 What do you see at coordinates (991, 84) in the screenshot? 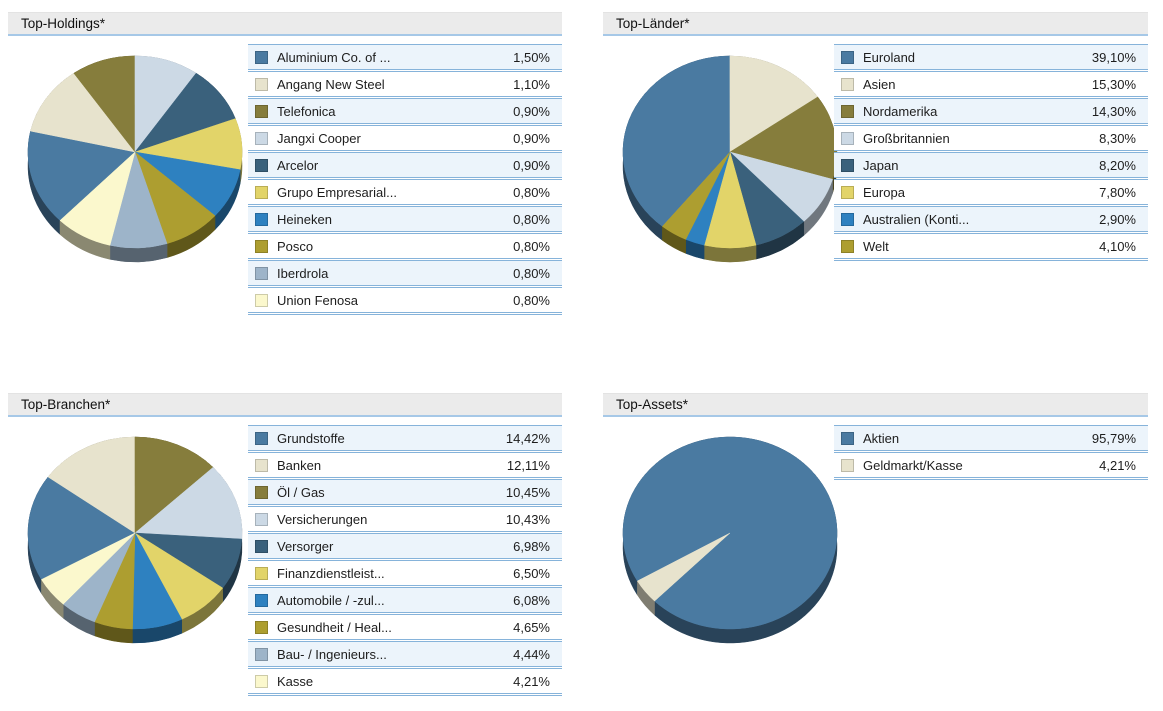
I see `legend-row: Asien 15,30%` at bounding box center [991, 84].